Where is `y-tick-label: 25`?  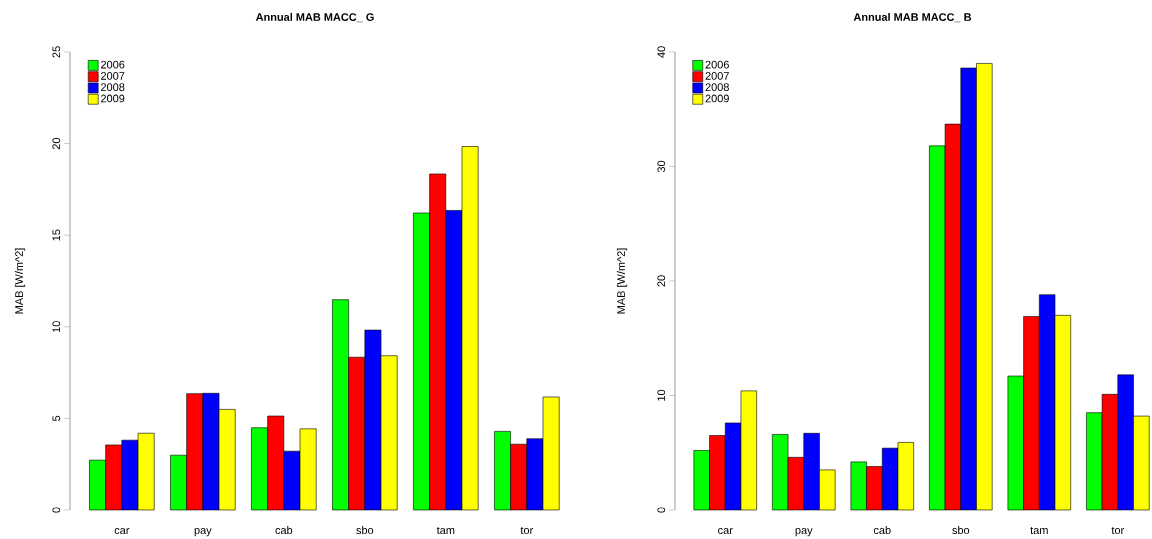
y-tick-label: 25 is located at coordinates (56, 52).